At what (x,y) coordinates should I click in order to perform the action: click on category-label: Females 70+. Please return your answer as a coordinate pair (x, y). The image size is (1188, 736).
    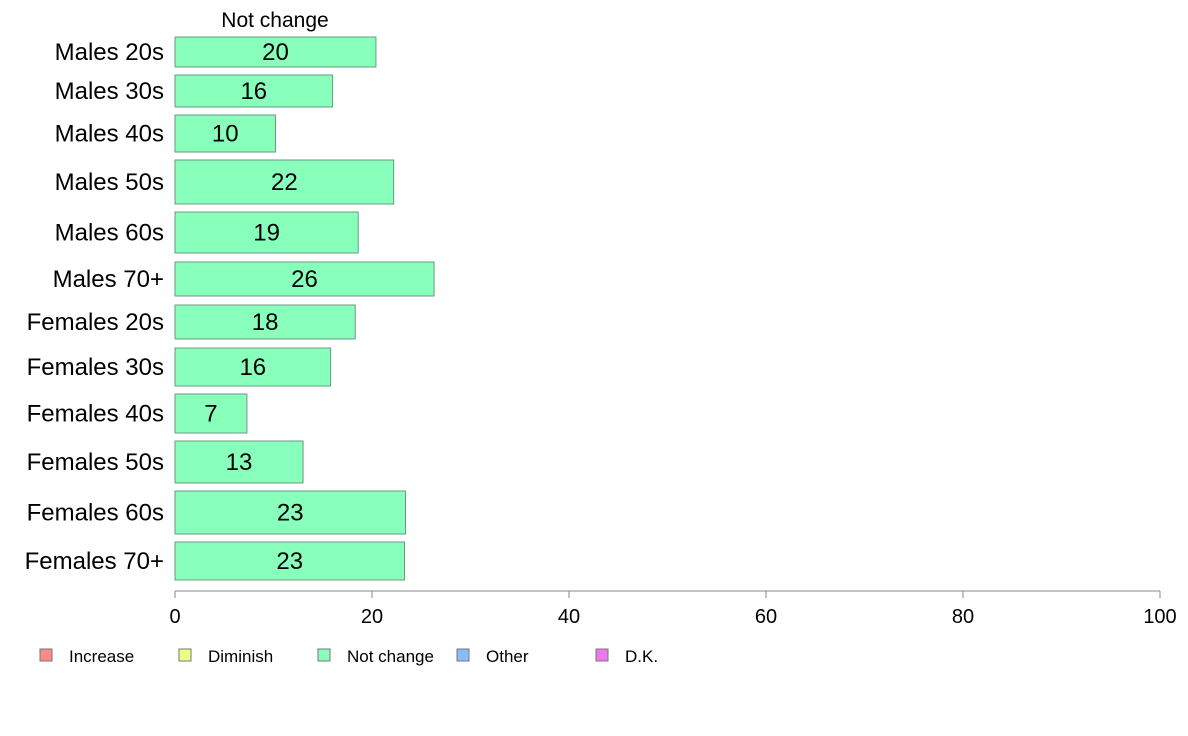
    Looking at the image, I should click on (94, 561).